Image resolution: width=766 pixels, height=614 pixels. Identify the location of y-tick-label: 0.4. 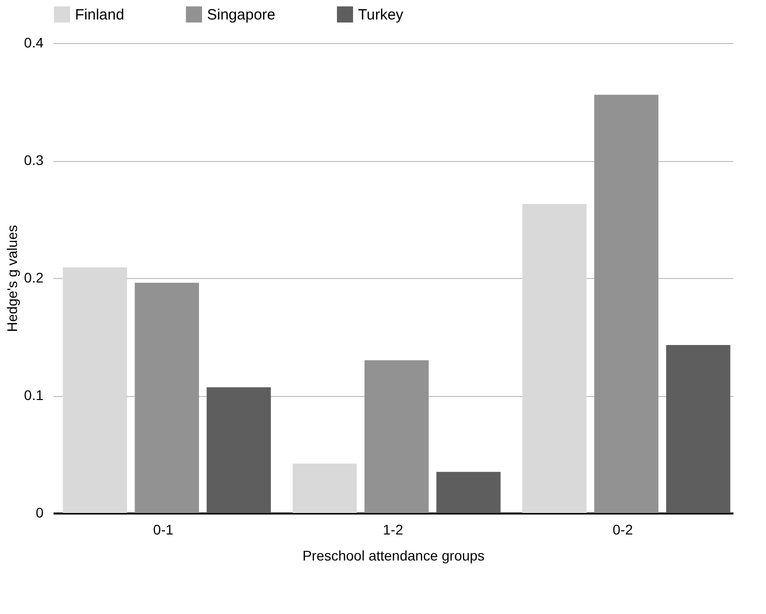
(34, 42).